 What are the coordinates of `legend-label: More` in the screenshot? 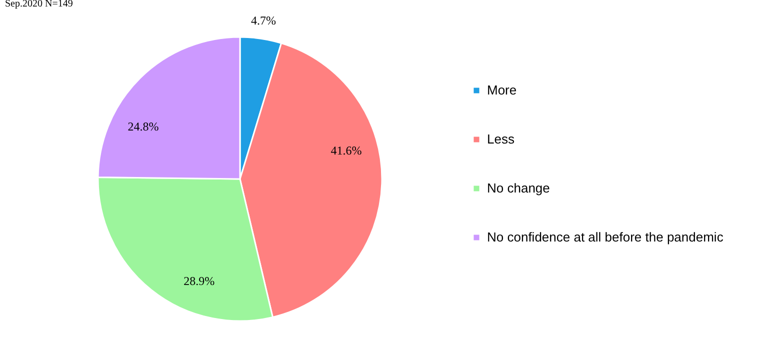 It's located at (502, 90).